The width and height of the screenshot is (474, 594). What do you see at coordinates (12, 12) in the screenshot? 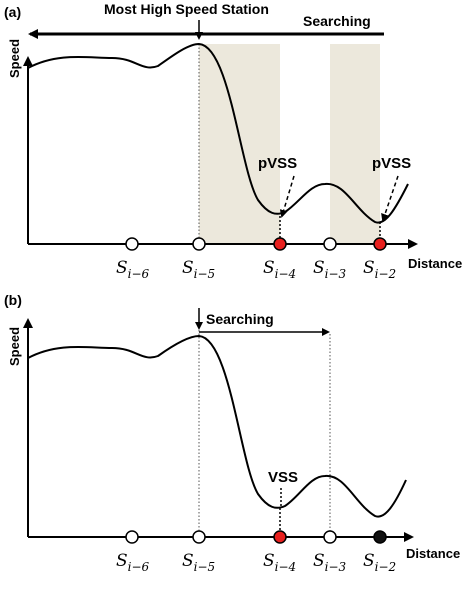
I see `panel-label-a: (a)` at bounding box center [12, 12].